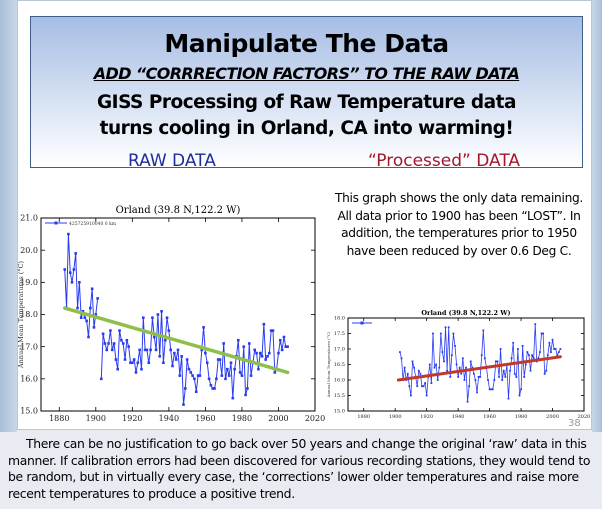 This screenshot has width=602, height=509. Describe the element at coordinates (169, 418) in the screenshot. I see `x-tick-label: 1940` at that location.